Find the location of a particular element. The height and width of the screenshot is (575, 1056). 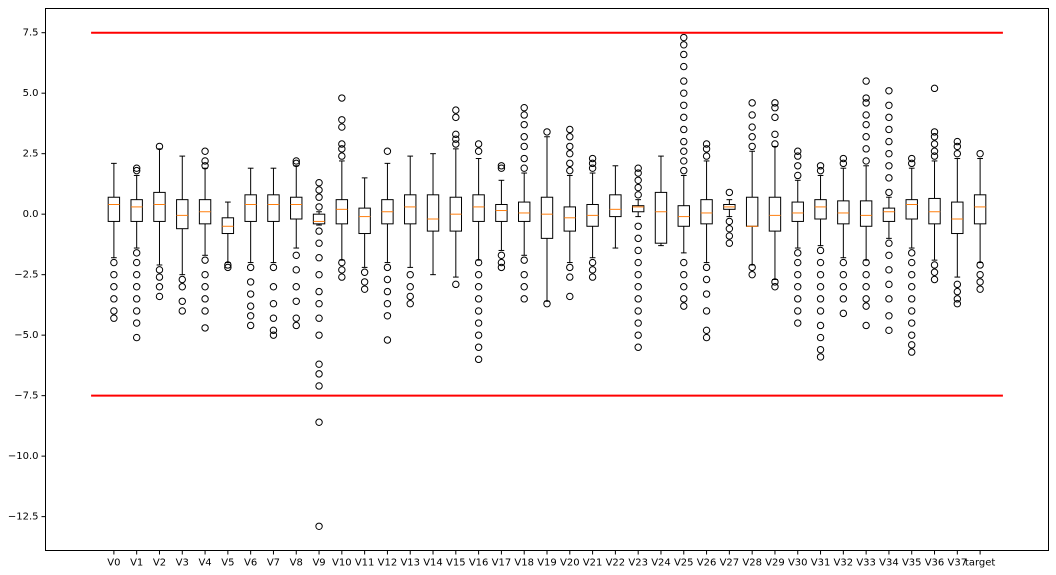

x-tick-label: V9 is located at coordinates (318, 563).